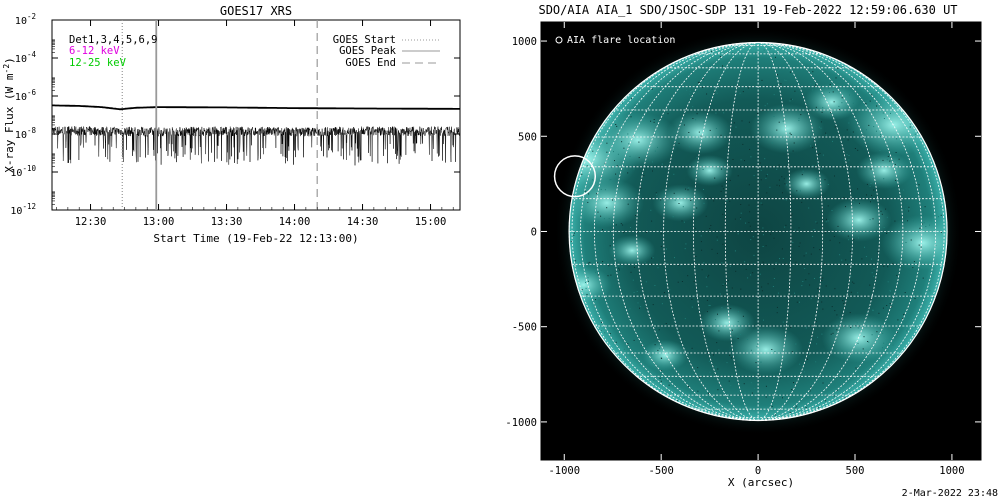 This screenshot has height=504, width=1000. What do you see at coordinates (368, 51) in the screenshot?
I see `legend-label-goes-peak: GOES Peak` at bounding box center [368, 51].